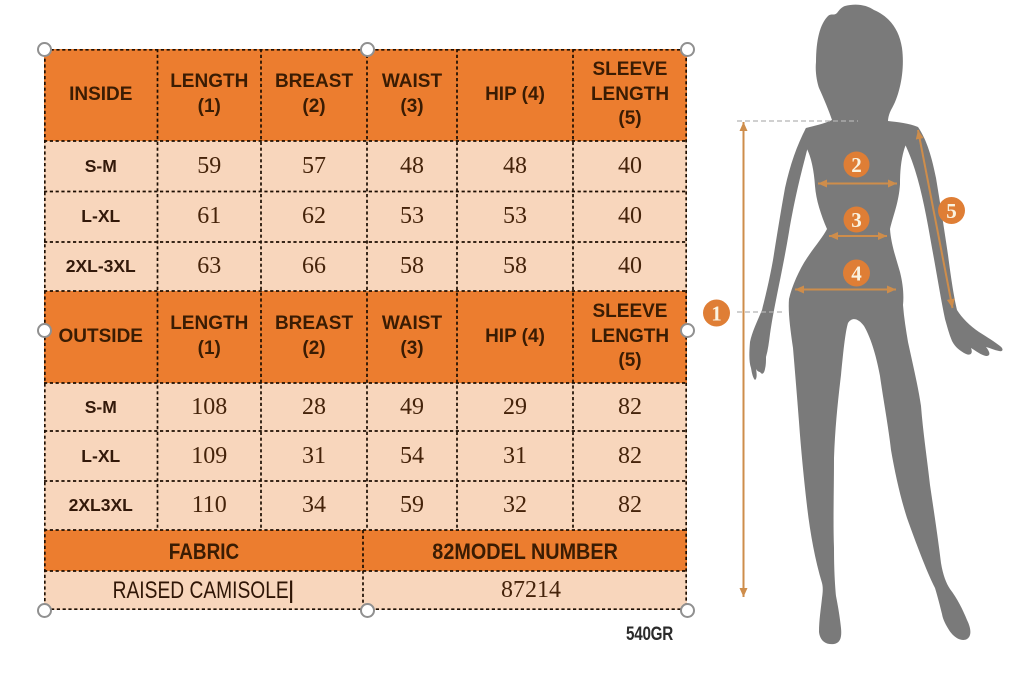 This screenshot has width=1024, height=676. What do you see at coordinates (951, 211) in the screenshot?
I see `svg-text: 5` at bounding box center [951, 211].